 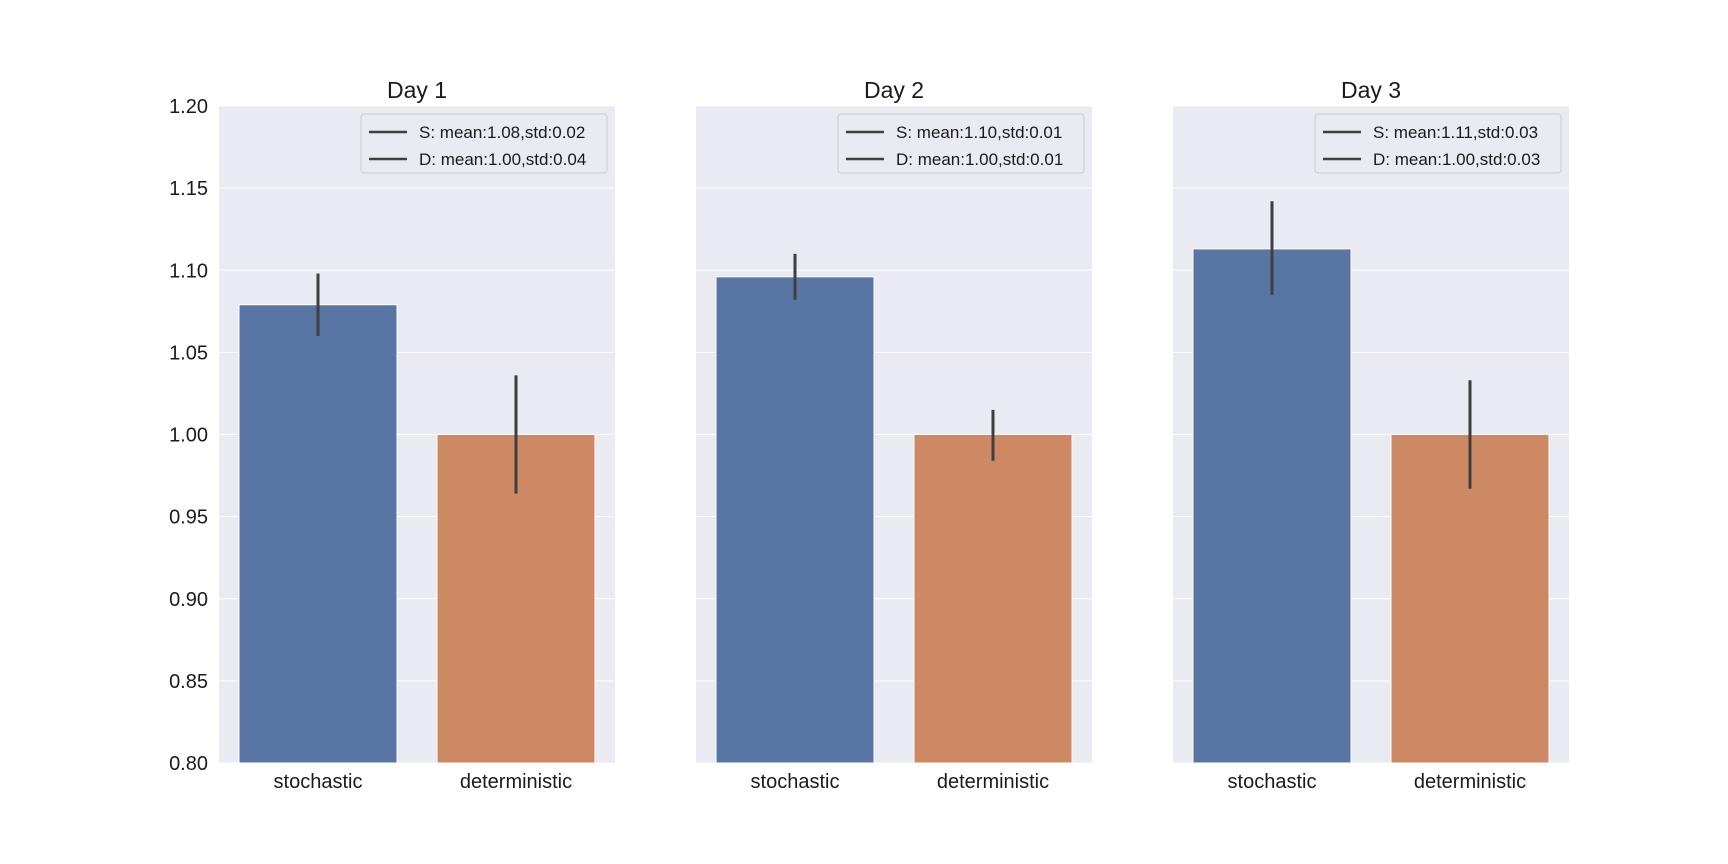 What do you see at coordinates (894, 90) in the screenshot?
I see `panel-title: Day 2` at bounding box center [894, 90].